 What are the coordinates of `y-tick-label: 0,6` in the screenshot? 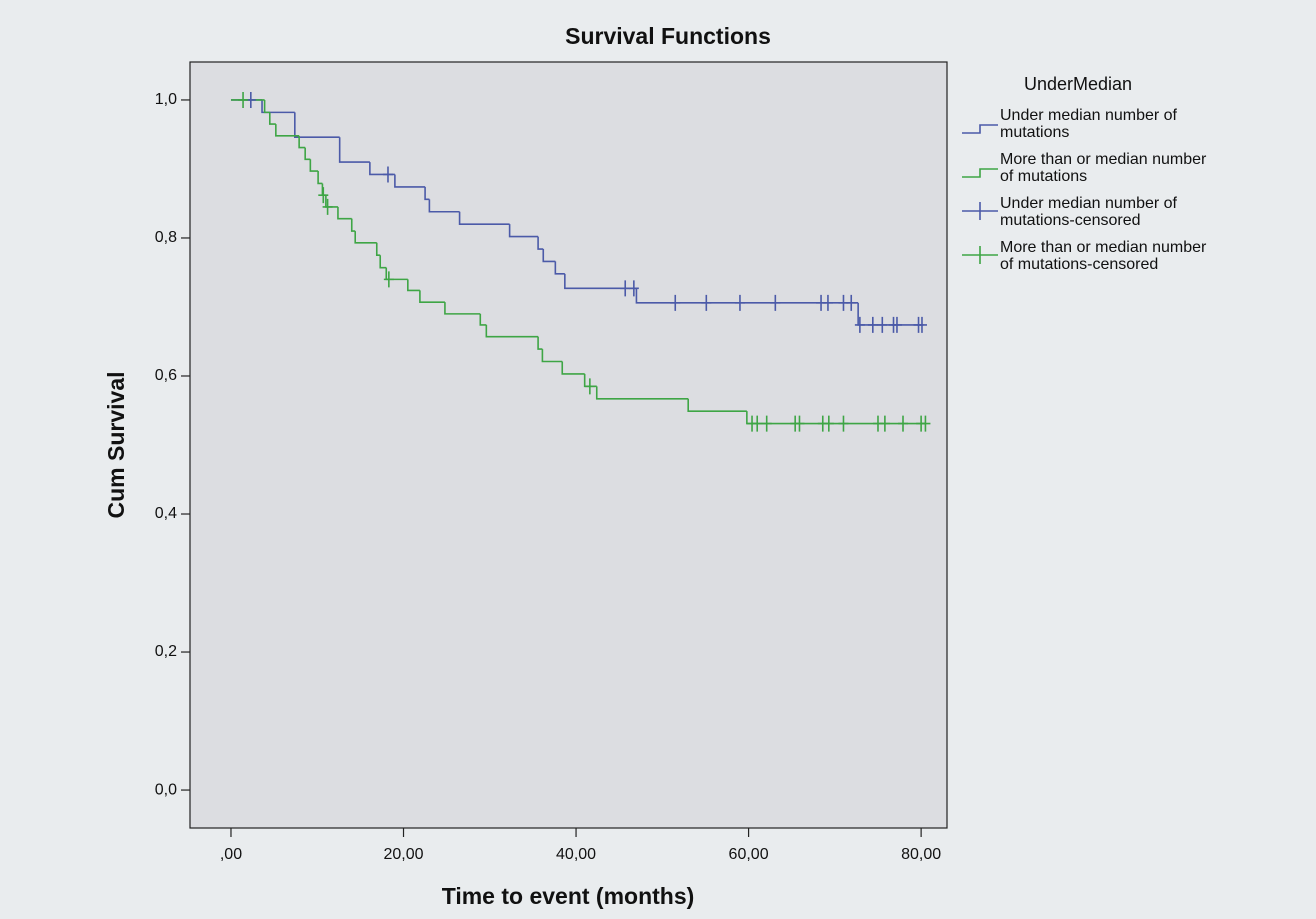 It's located at (166, 375).